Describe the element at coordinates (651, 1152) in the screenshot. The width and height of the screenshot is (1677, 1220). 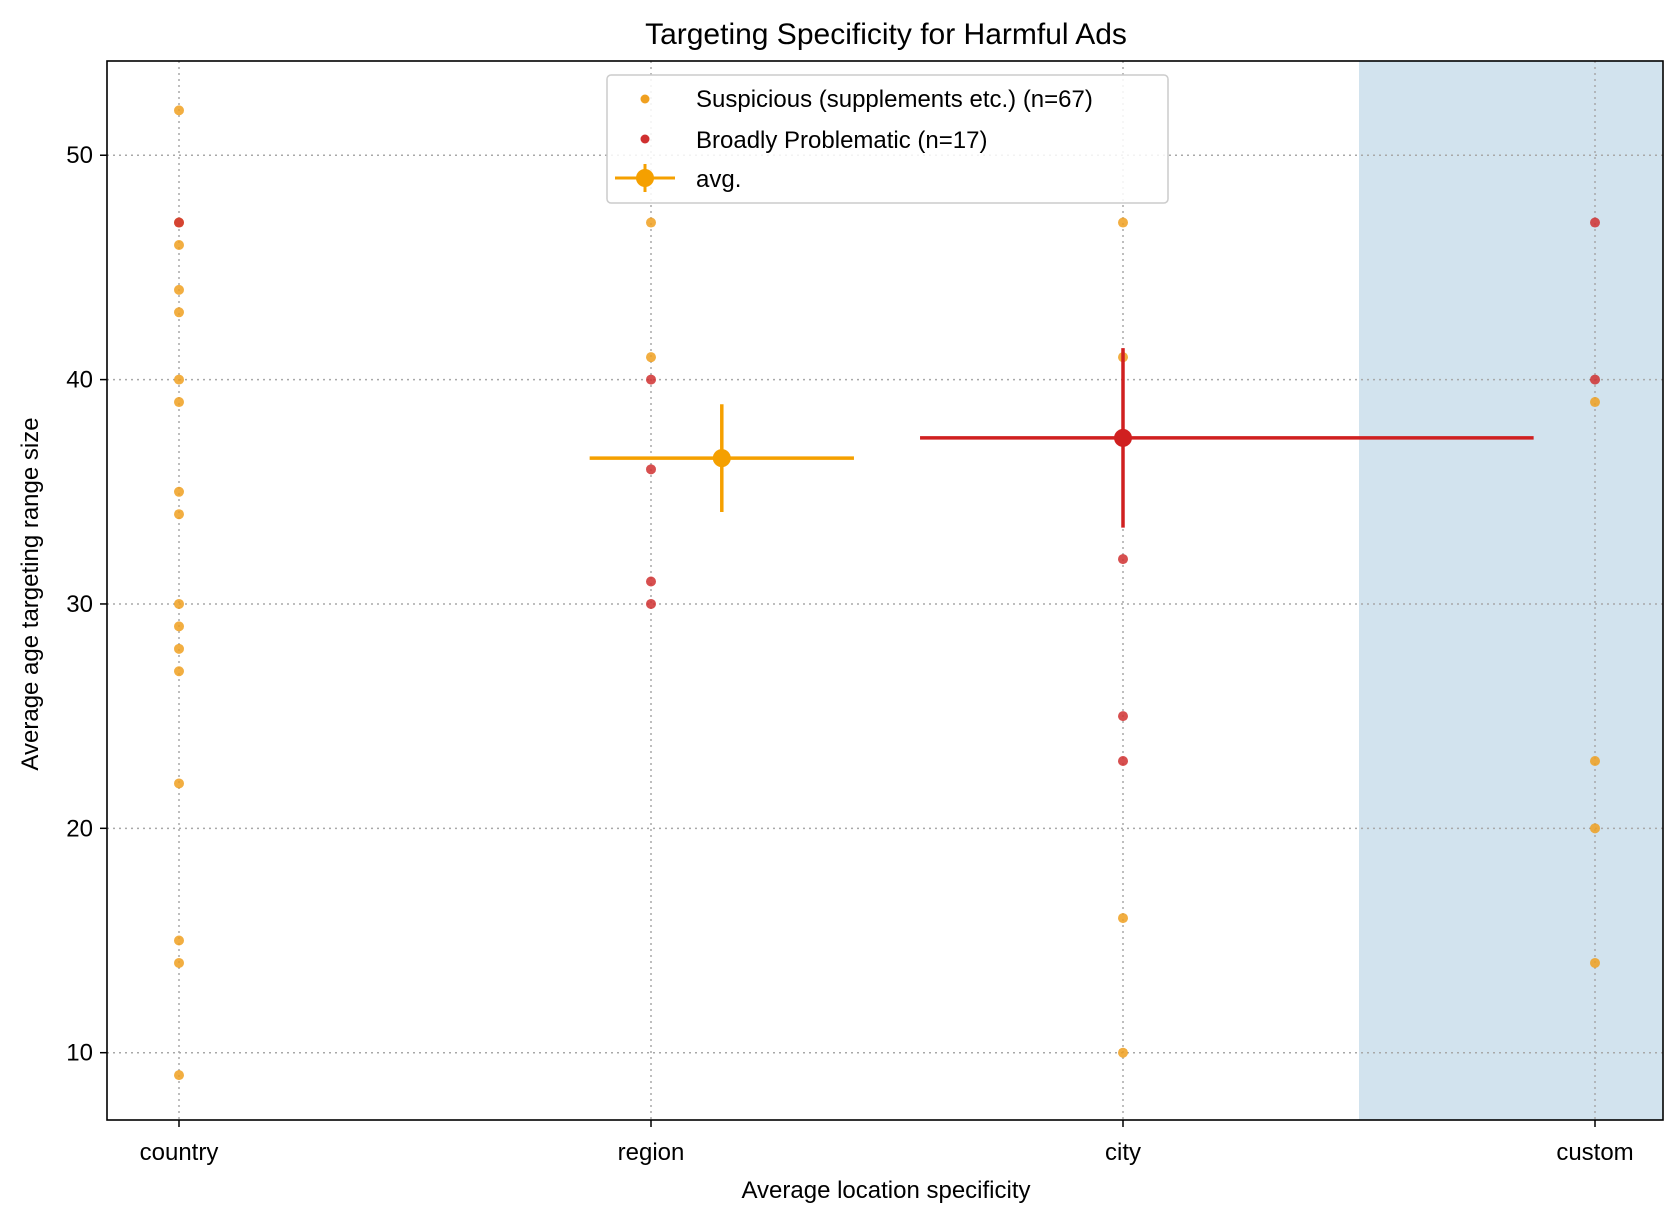
I see `x-tick-label-region: region` at that location.